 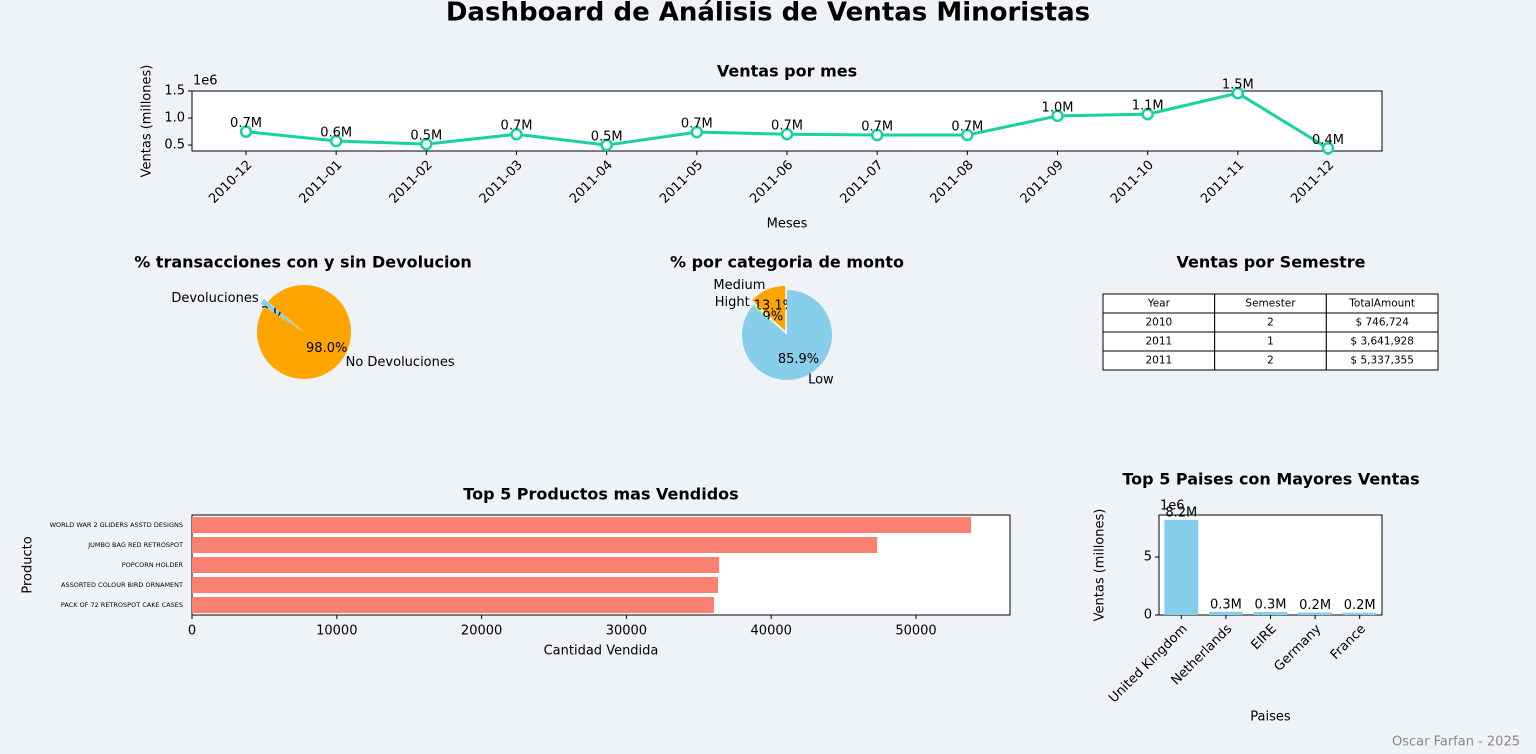 What do you see at coordinates (787, 224) in the screenshot?
I see `x-axis-label: Meses` at bounding box center [787, 224].